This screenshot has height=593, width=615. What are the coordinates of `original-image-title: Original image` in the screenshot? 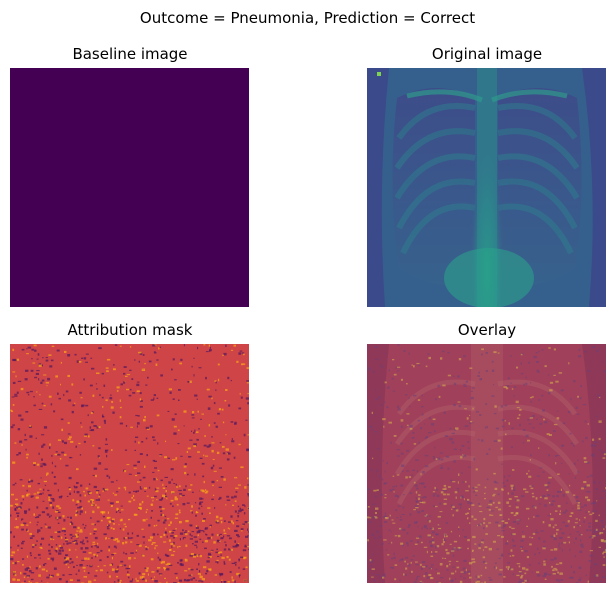 It's located at (487, 54).